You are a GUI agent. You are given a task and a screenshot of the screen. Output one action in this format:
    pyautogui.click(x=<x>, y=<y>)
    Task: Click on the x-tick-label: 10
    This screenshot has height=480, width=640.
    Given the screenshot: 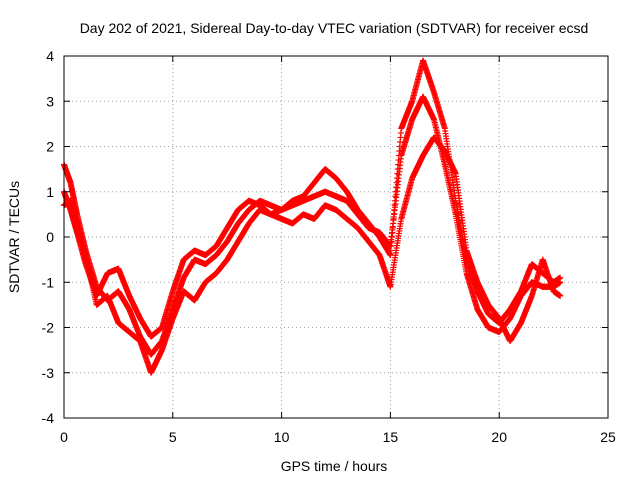 What is the action you would take?
    pyautogui.click(x=282, y=437)
    